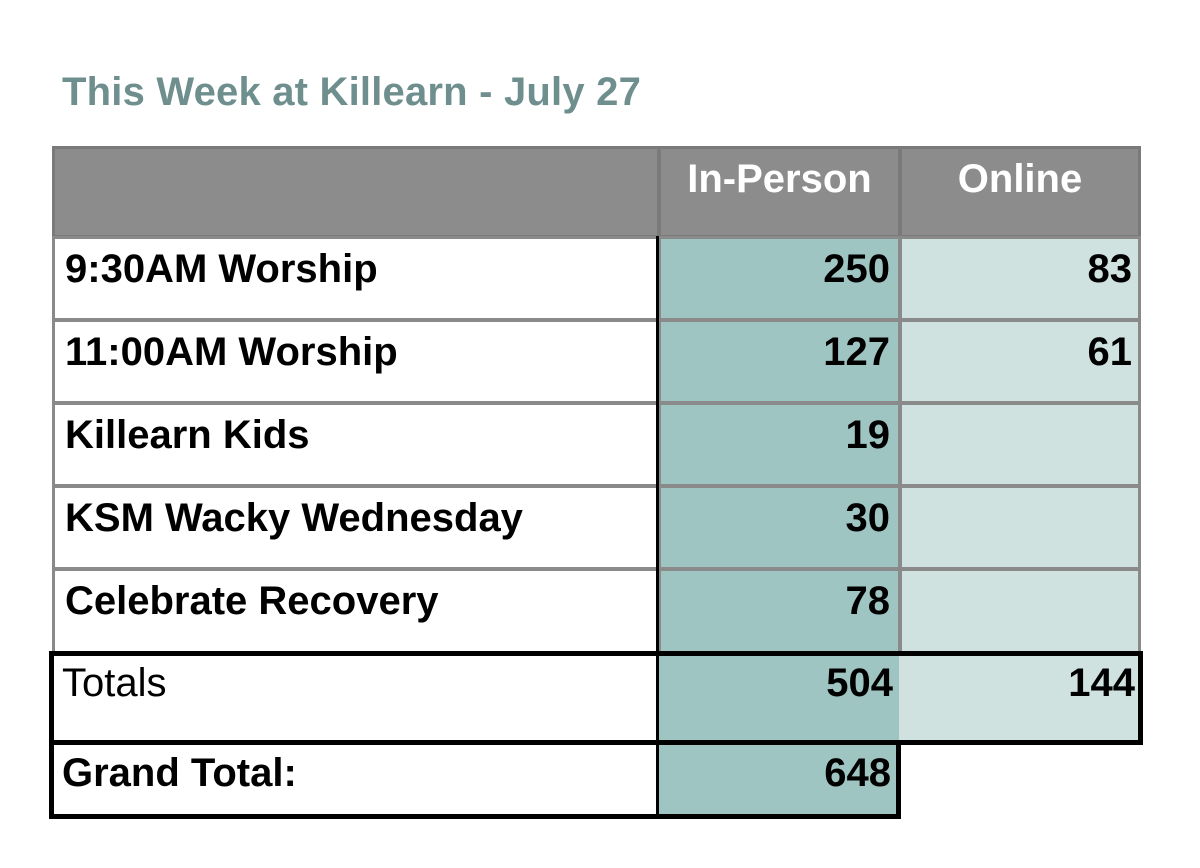 The image size is (1200, 868). I want to click on header-online: Online, so click(1020, 192).